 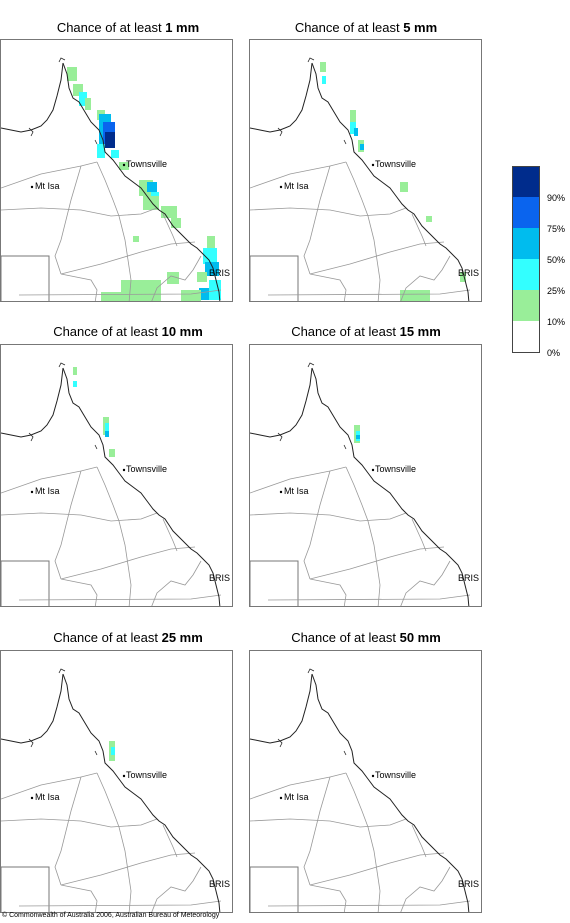 I want to click on legend-label-90: 90%, so click(x=556, y=198).